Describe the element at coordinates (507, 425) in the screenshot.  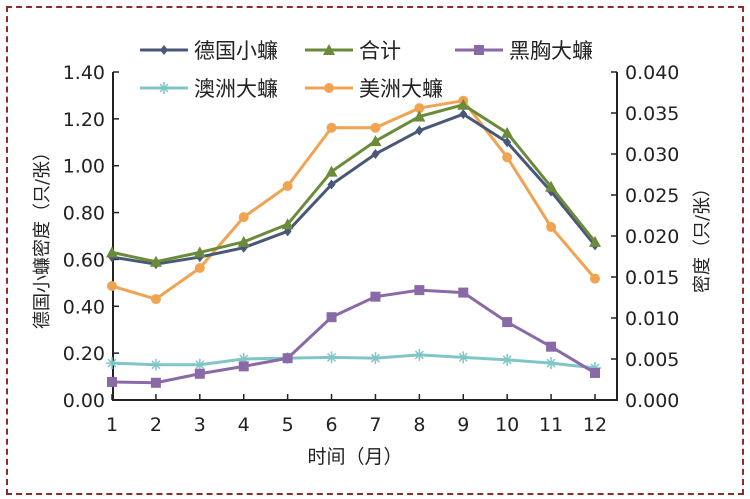
I see `x-tick-label: 10` at that location.